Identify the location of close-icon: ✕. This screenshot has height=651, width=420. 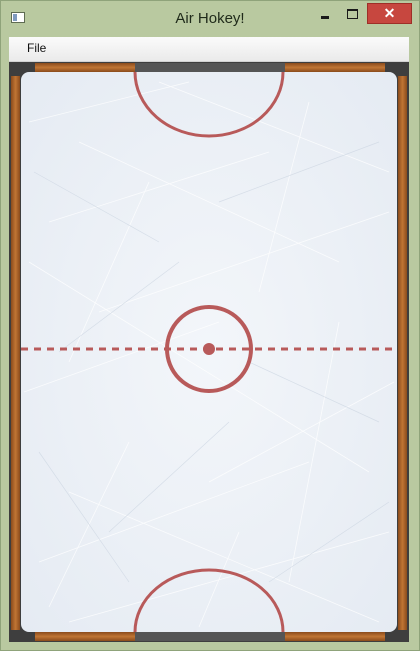
(389, 13).